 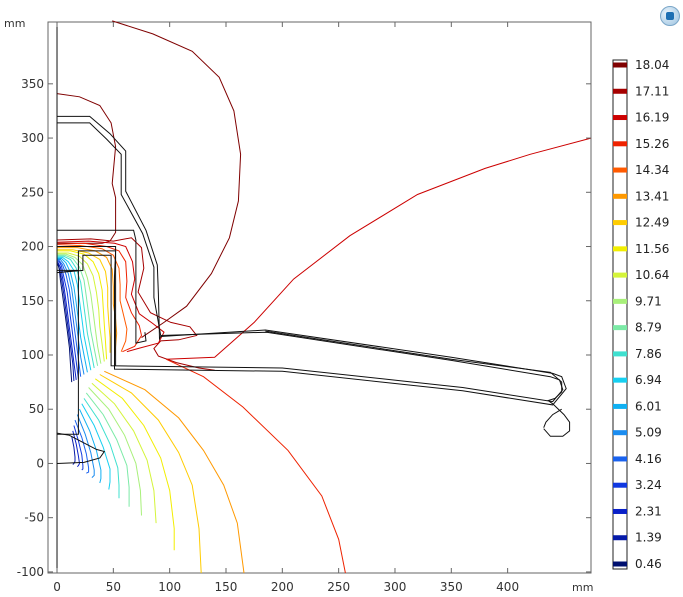 I want to click on y-tick-label: 350, so click(x=32, y=84).